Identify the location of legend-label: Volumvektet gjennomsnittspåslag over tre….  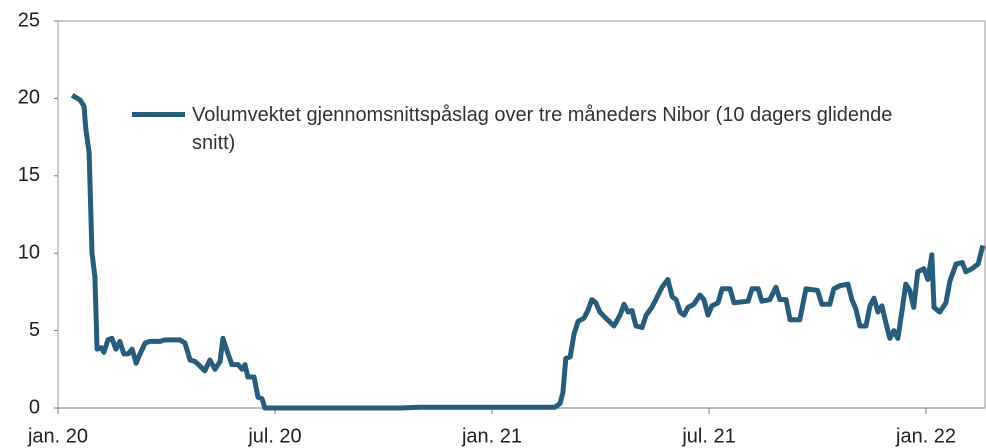
(542, 129).